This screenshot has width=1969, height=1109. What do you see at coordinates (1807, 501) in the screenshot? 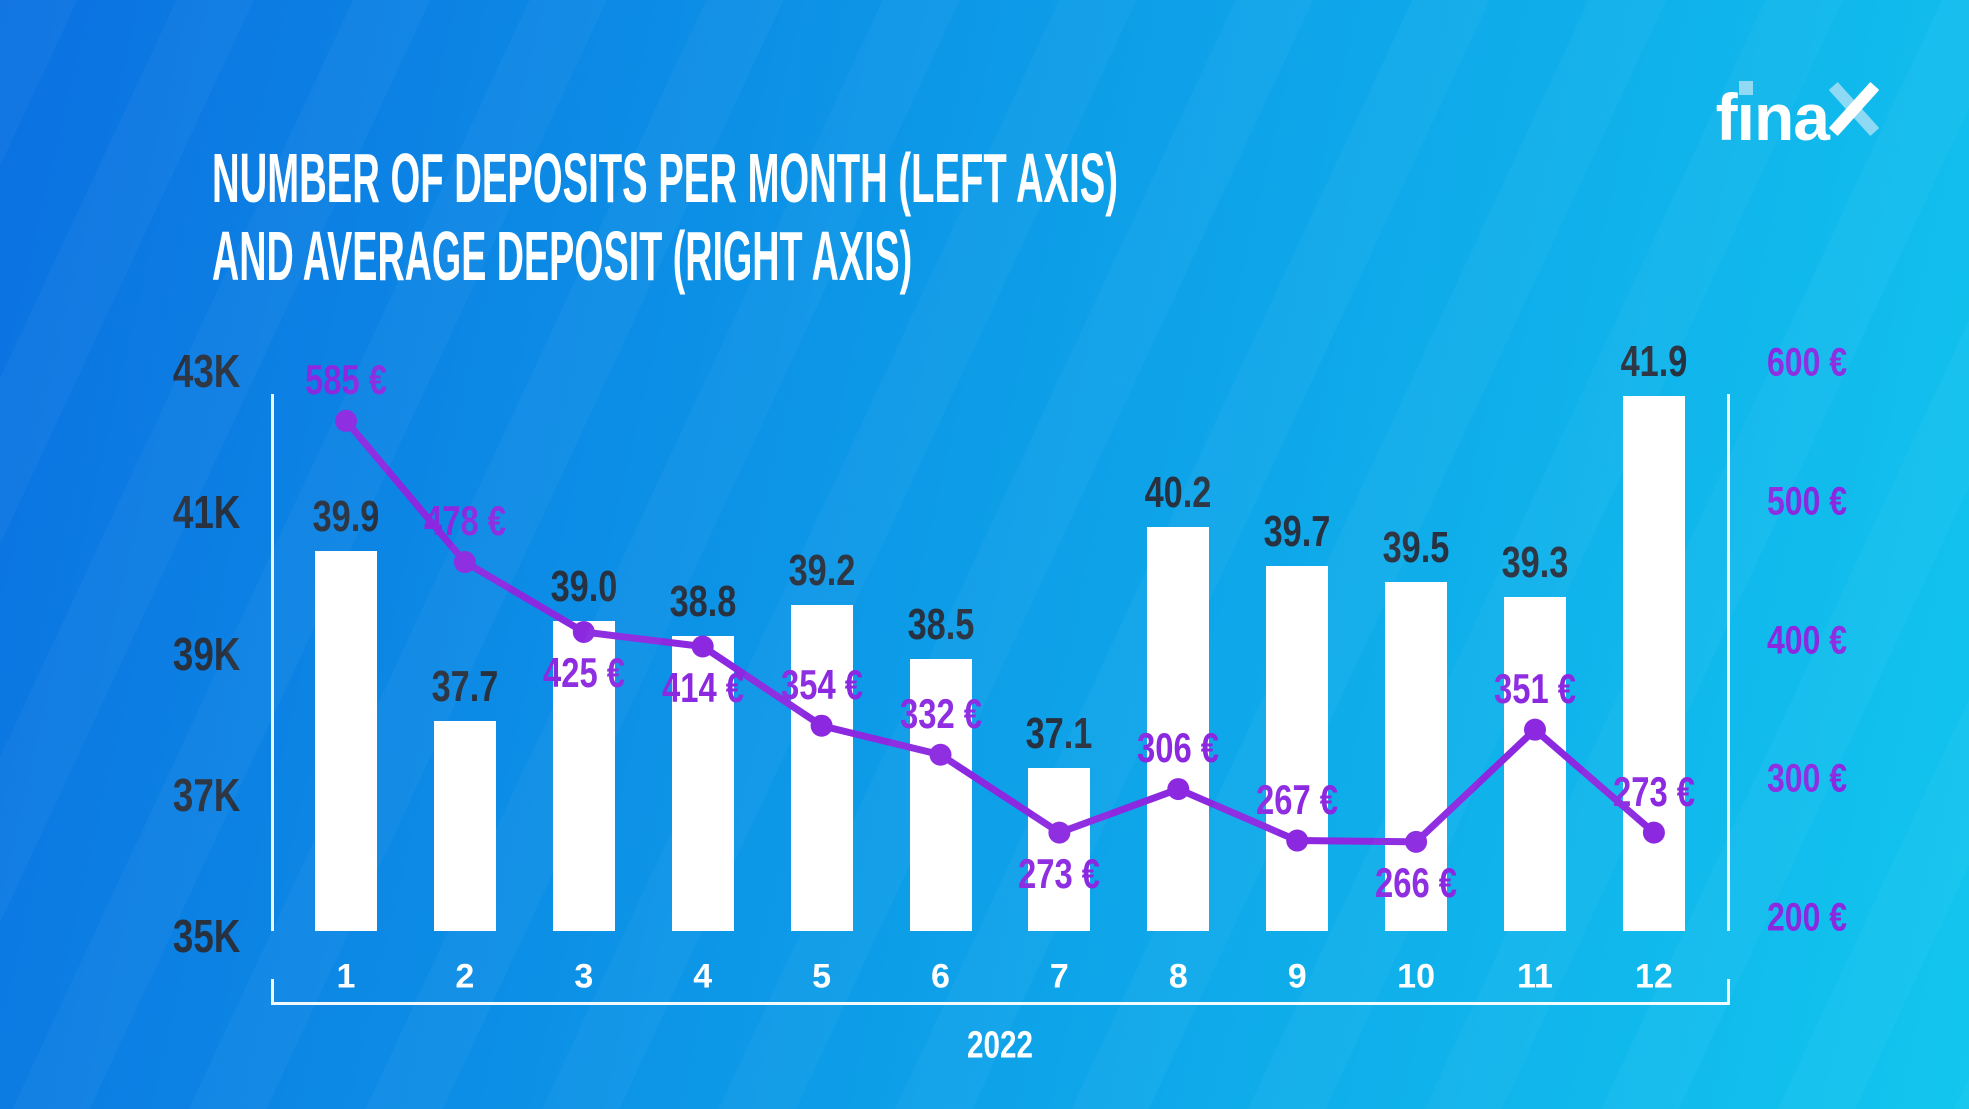
I see `right-axis-tick-label: 500 €` at bounding box center [1807, 501].